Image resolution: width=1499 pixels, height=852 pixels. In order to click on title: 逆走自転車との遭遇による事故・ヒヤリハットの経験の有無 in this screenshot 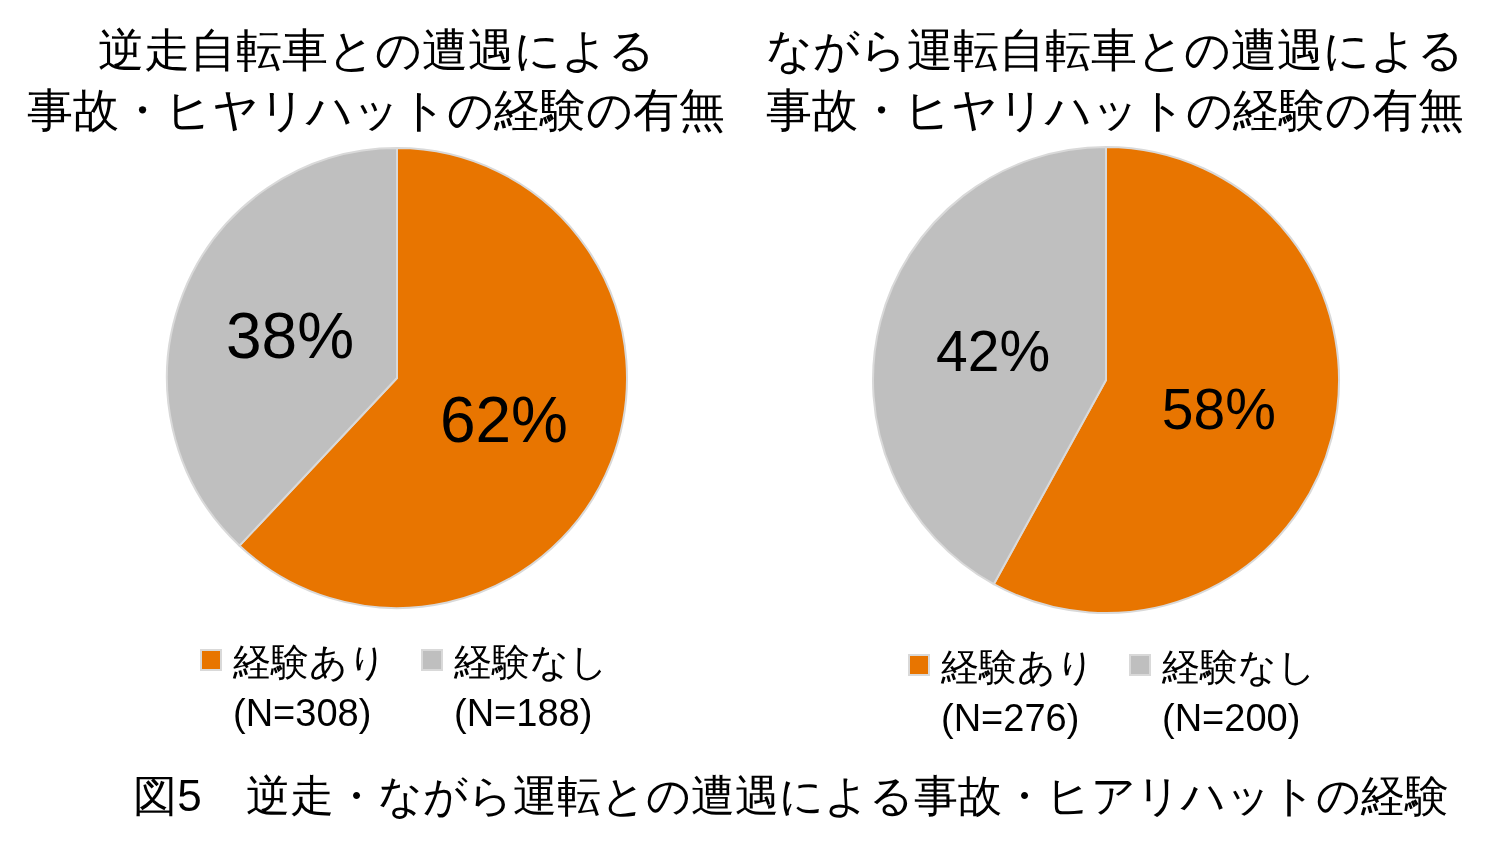, I will do `click(376, 80)`.